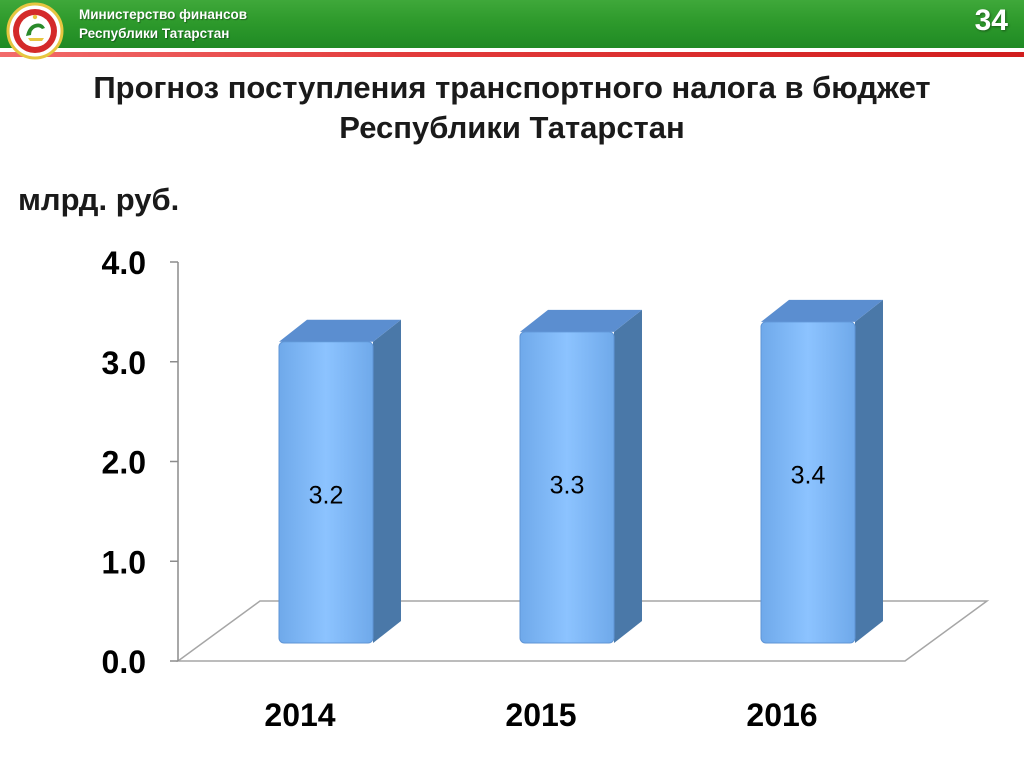  I want to click on x-tick-label-2015: 2015, so click(540, 715).